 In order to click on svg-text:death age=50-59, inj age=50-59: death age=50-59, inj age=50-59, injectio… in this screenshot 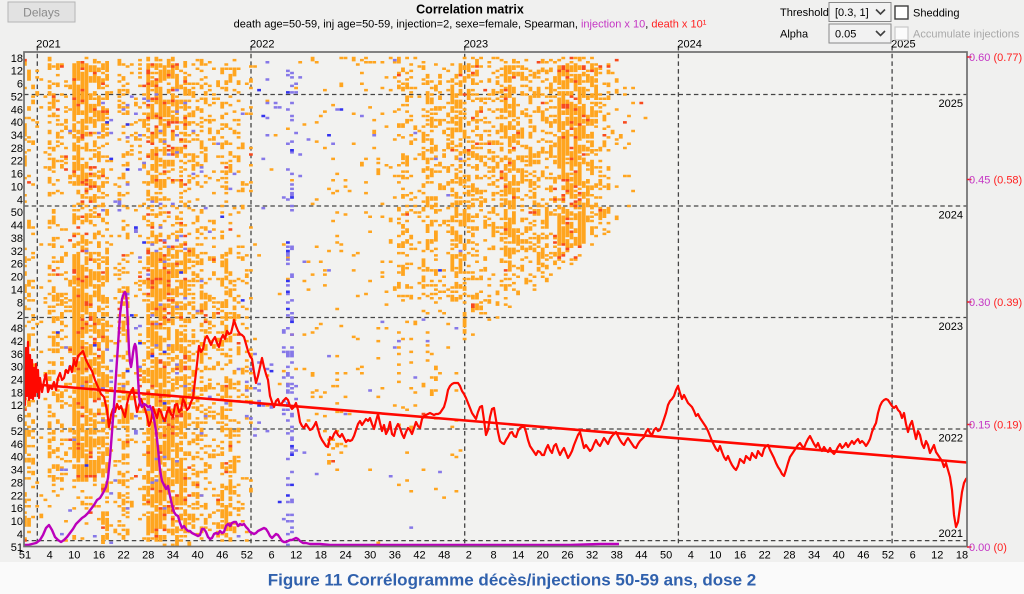, I will do `click(470, 25)`.